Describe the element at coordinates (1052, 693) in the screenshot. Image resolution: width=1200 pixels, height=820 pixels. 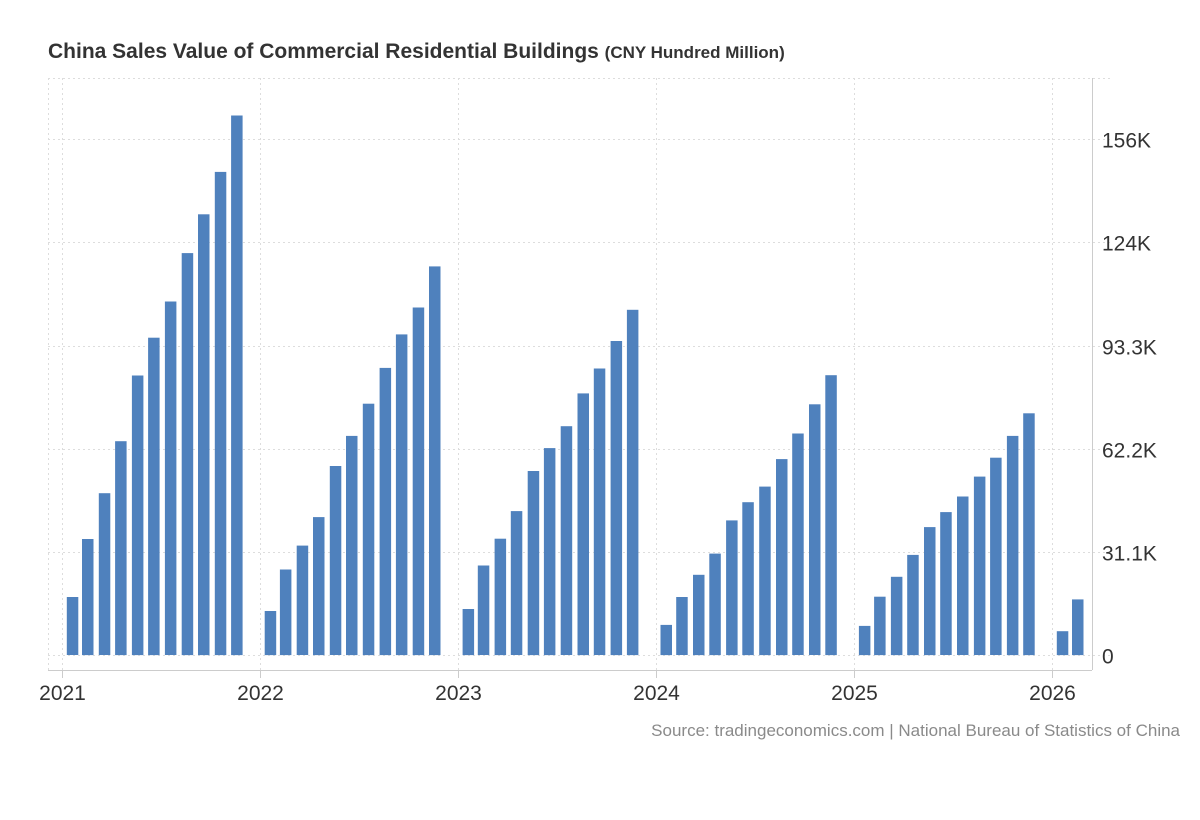
I see `x-tick-label: 2026` at that location.